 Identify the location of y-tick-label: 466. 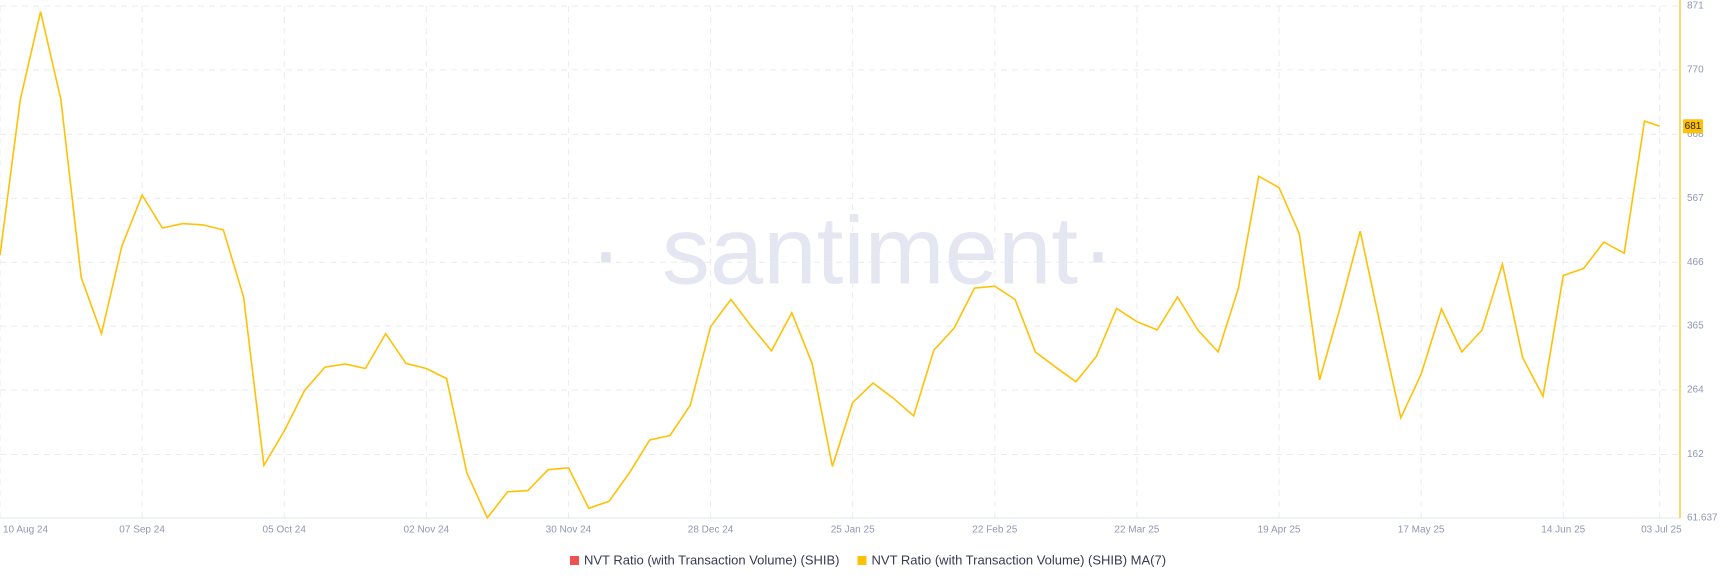
(1695, 262).